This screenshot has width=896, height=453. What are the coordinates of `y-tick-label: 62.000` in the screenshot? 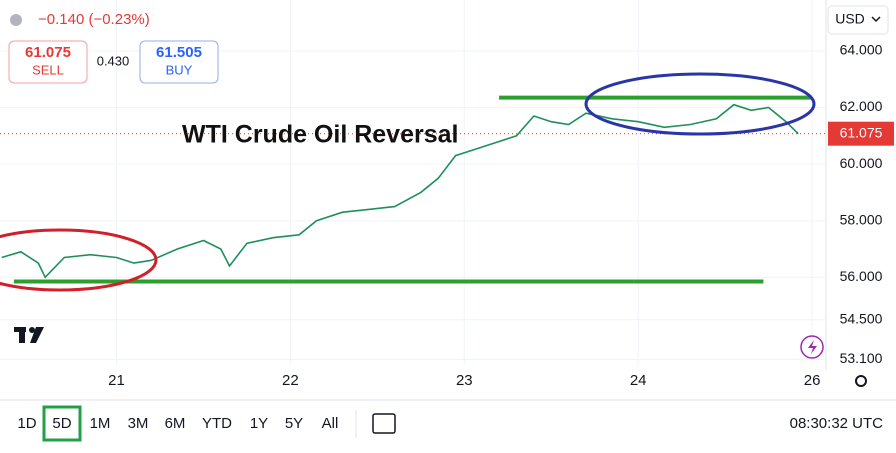 It's located at (861, 106).